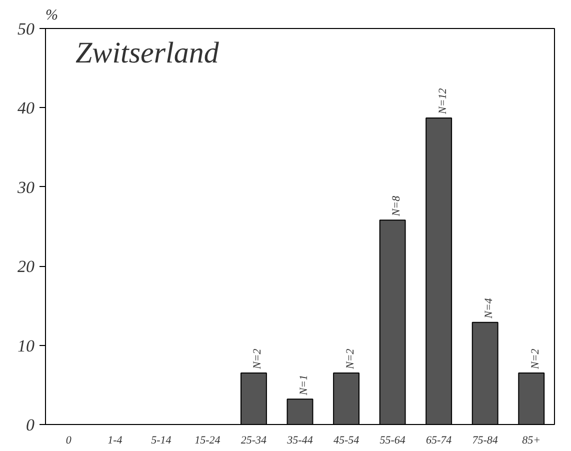 The image size is (571, 451). Describe the element at coordinates (52, 16) in the screenshot. I see `y-axis-title: %` at that location.